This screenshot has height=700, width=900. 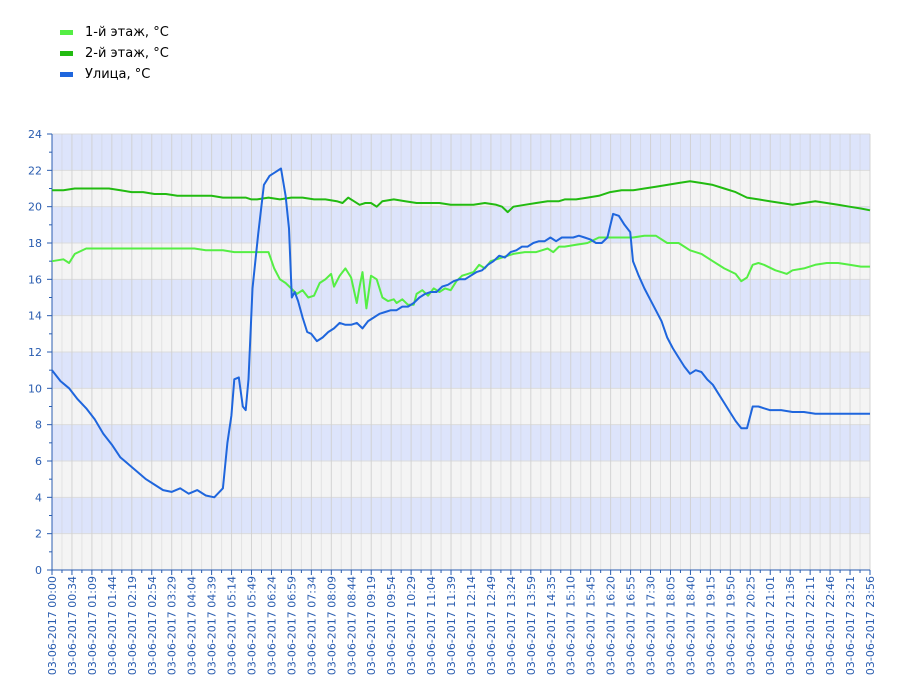 What do you see at coordinates (790, 625) in the screenshot?
I see `x-tick-label: 03-06-2017 21:36` at bounding box center [790, 625].